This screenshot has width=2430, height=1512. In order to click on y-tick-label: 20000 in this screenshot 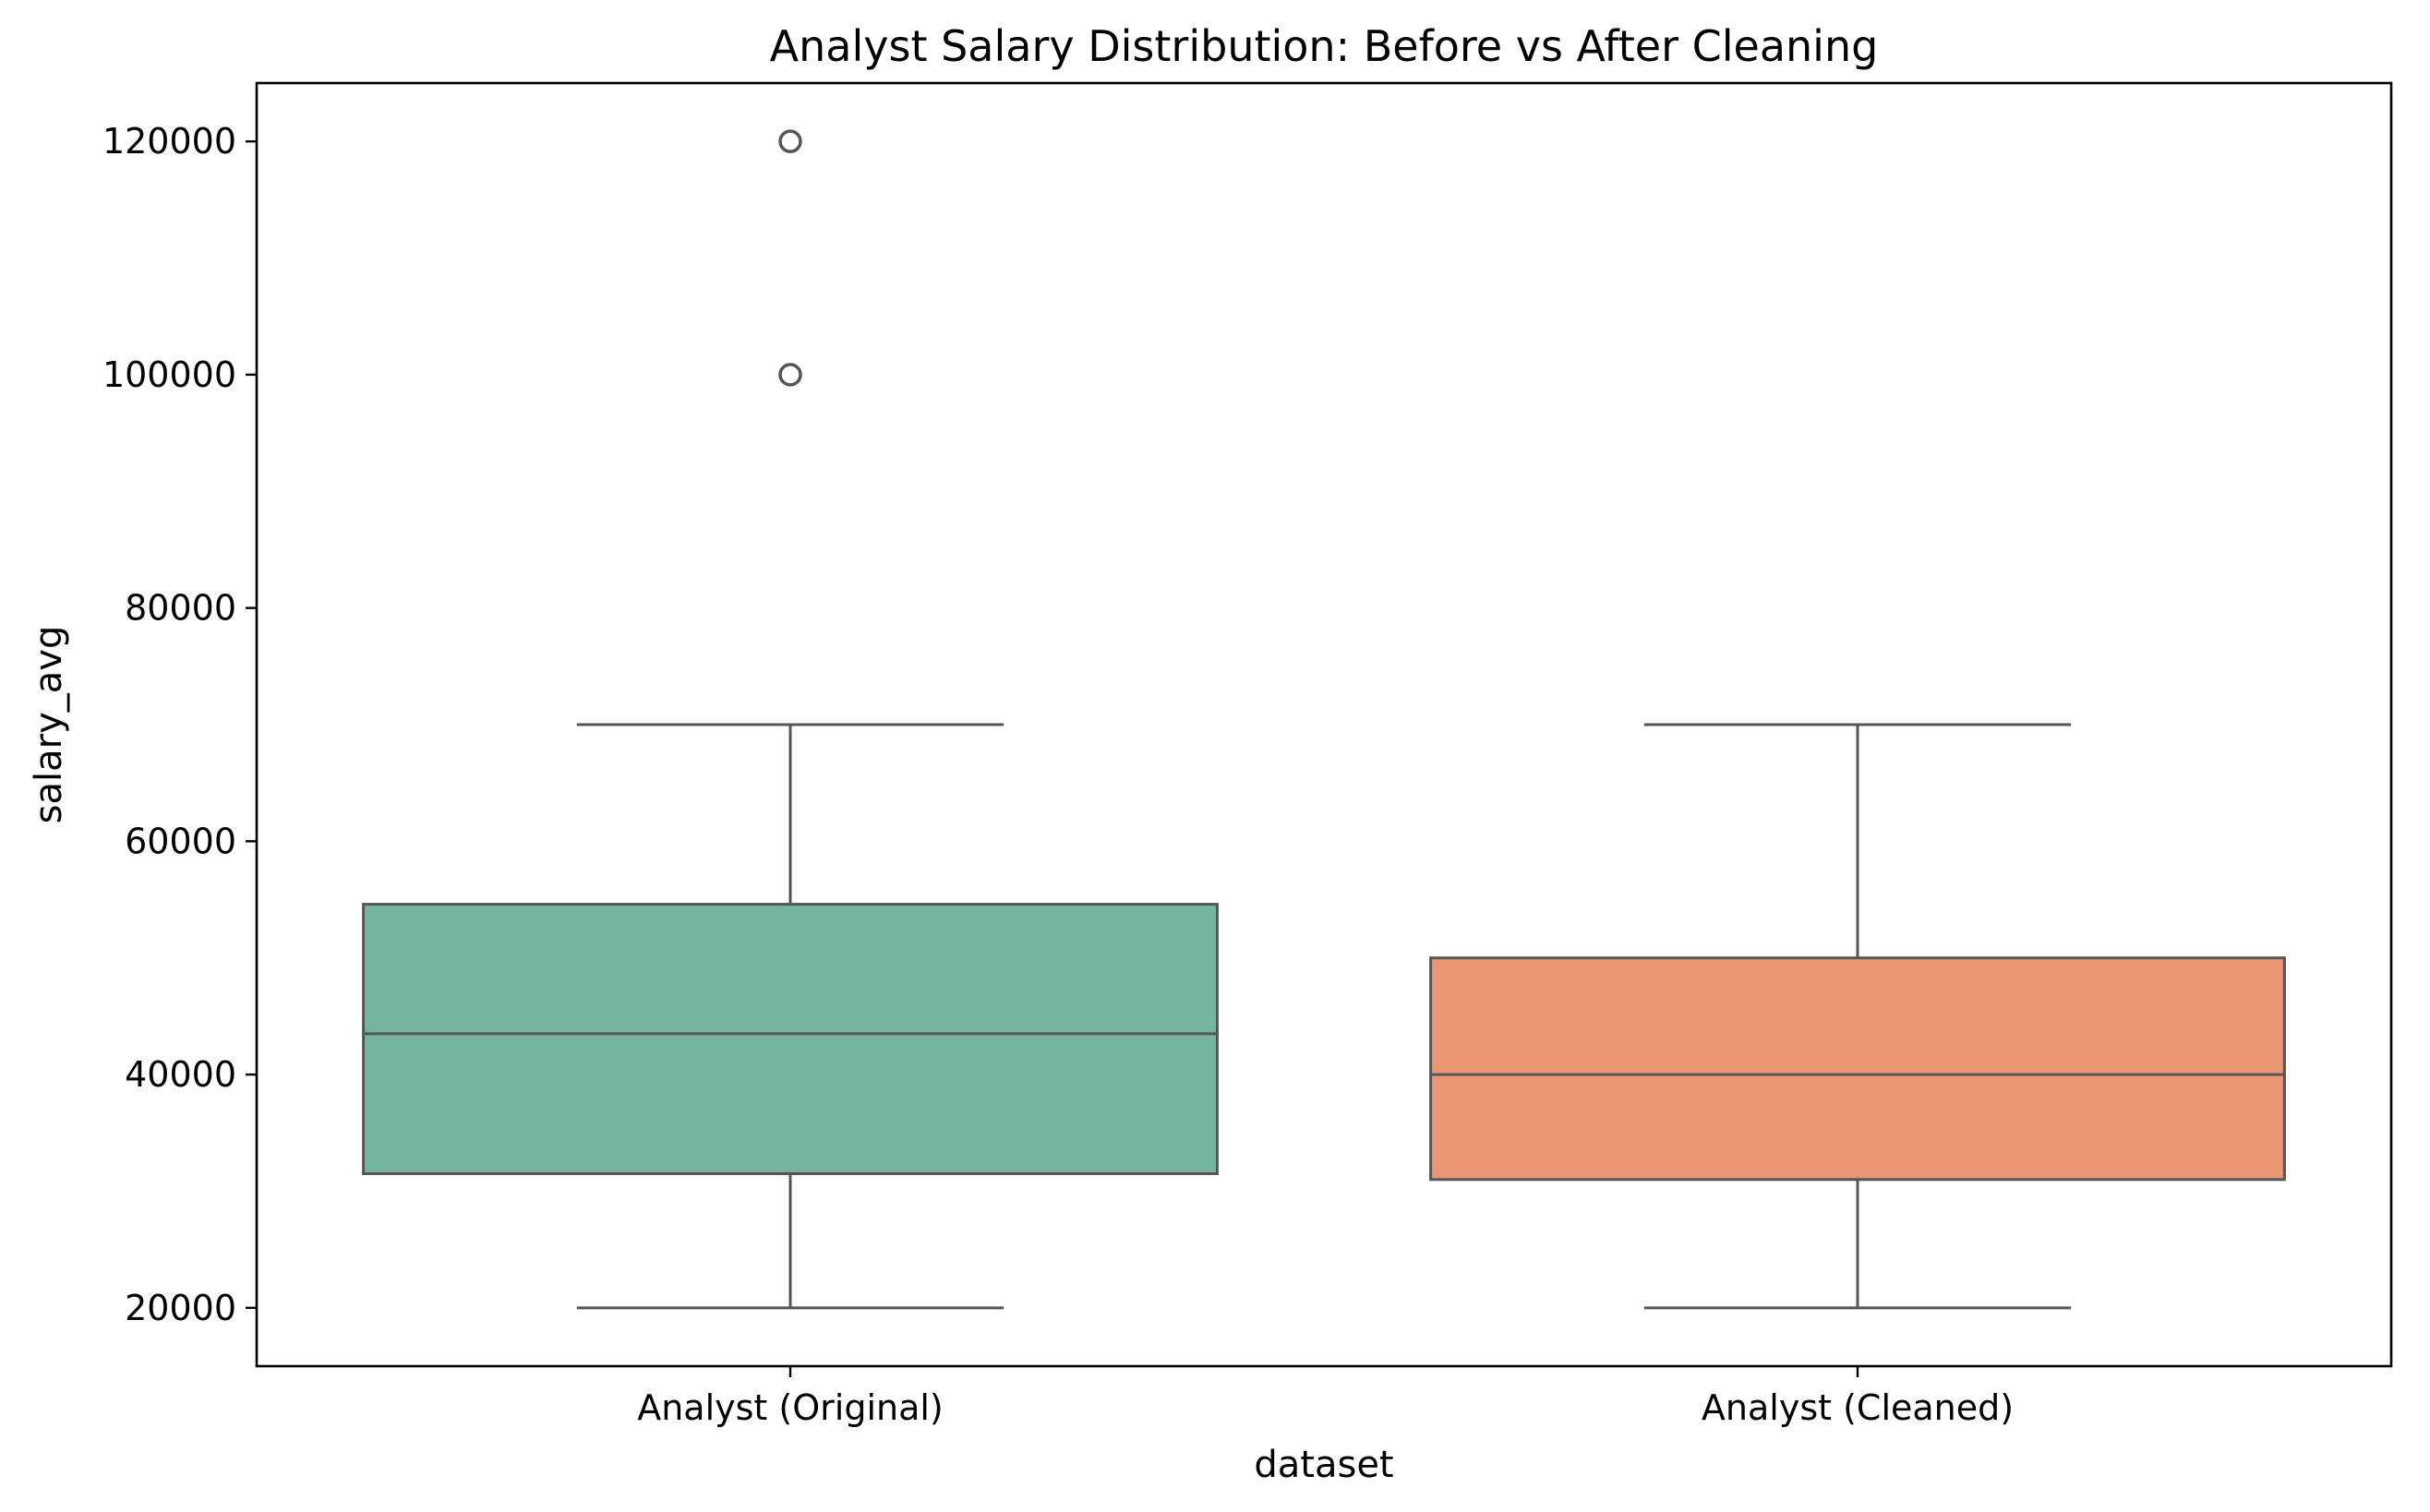, I will do `click(180, 1308)`.